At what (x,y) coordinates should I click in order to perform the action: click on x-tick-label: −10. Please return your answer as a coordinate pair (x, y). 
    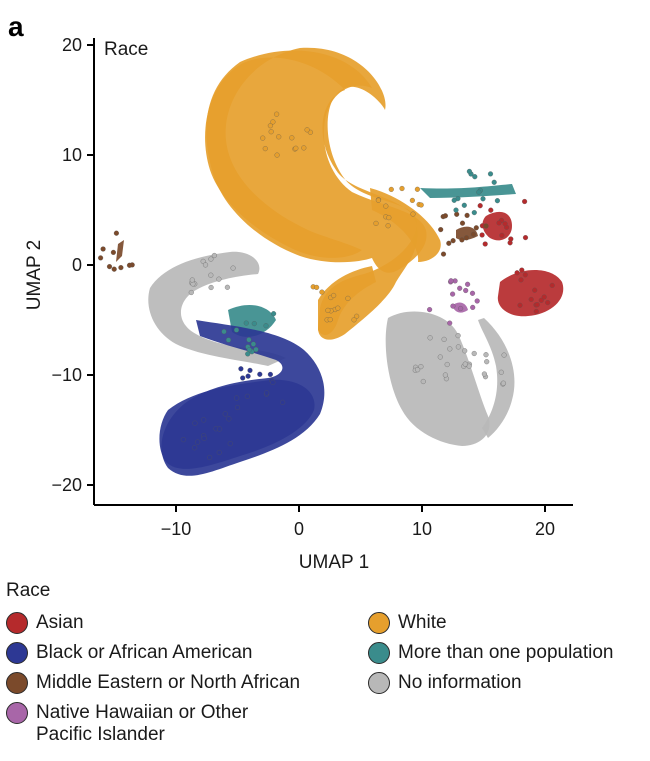
    Looking at the image, I should click on (176, 529).